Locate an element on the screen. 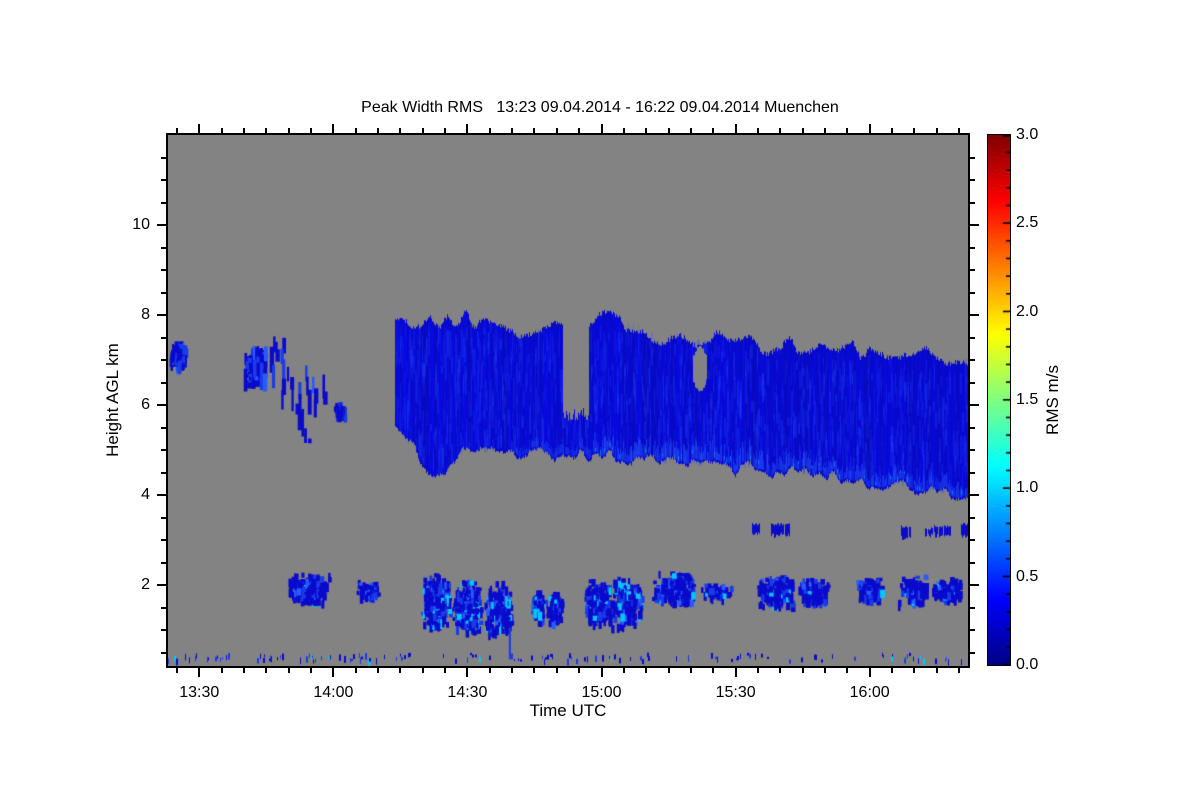  x-tick-label: 15:00 is located at coordinates (601, 692).